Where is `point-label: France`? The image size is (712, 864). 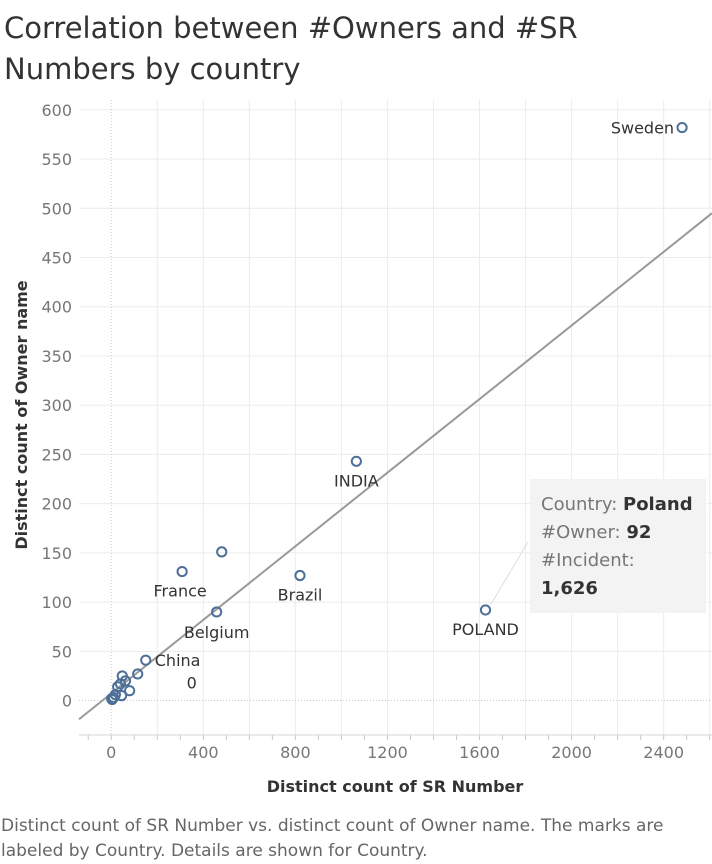 point-label: France is located at coordinates (180, 591).